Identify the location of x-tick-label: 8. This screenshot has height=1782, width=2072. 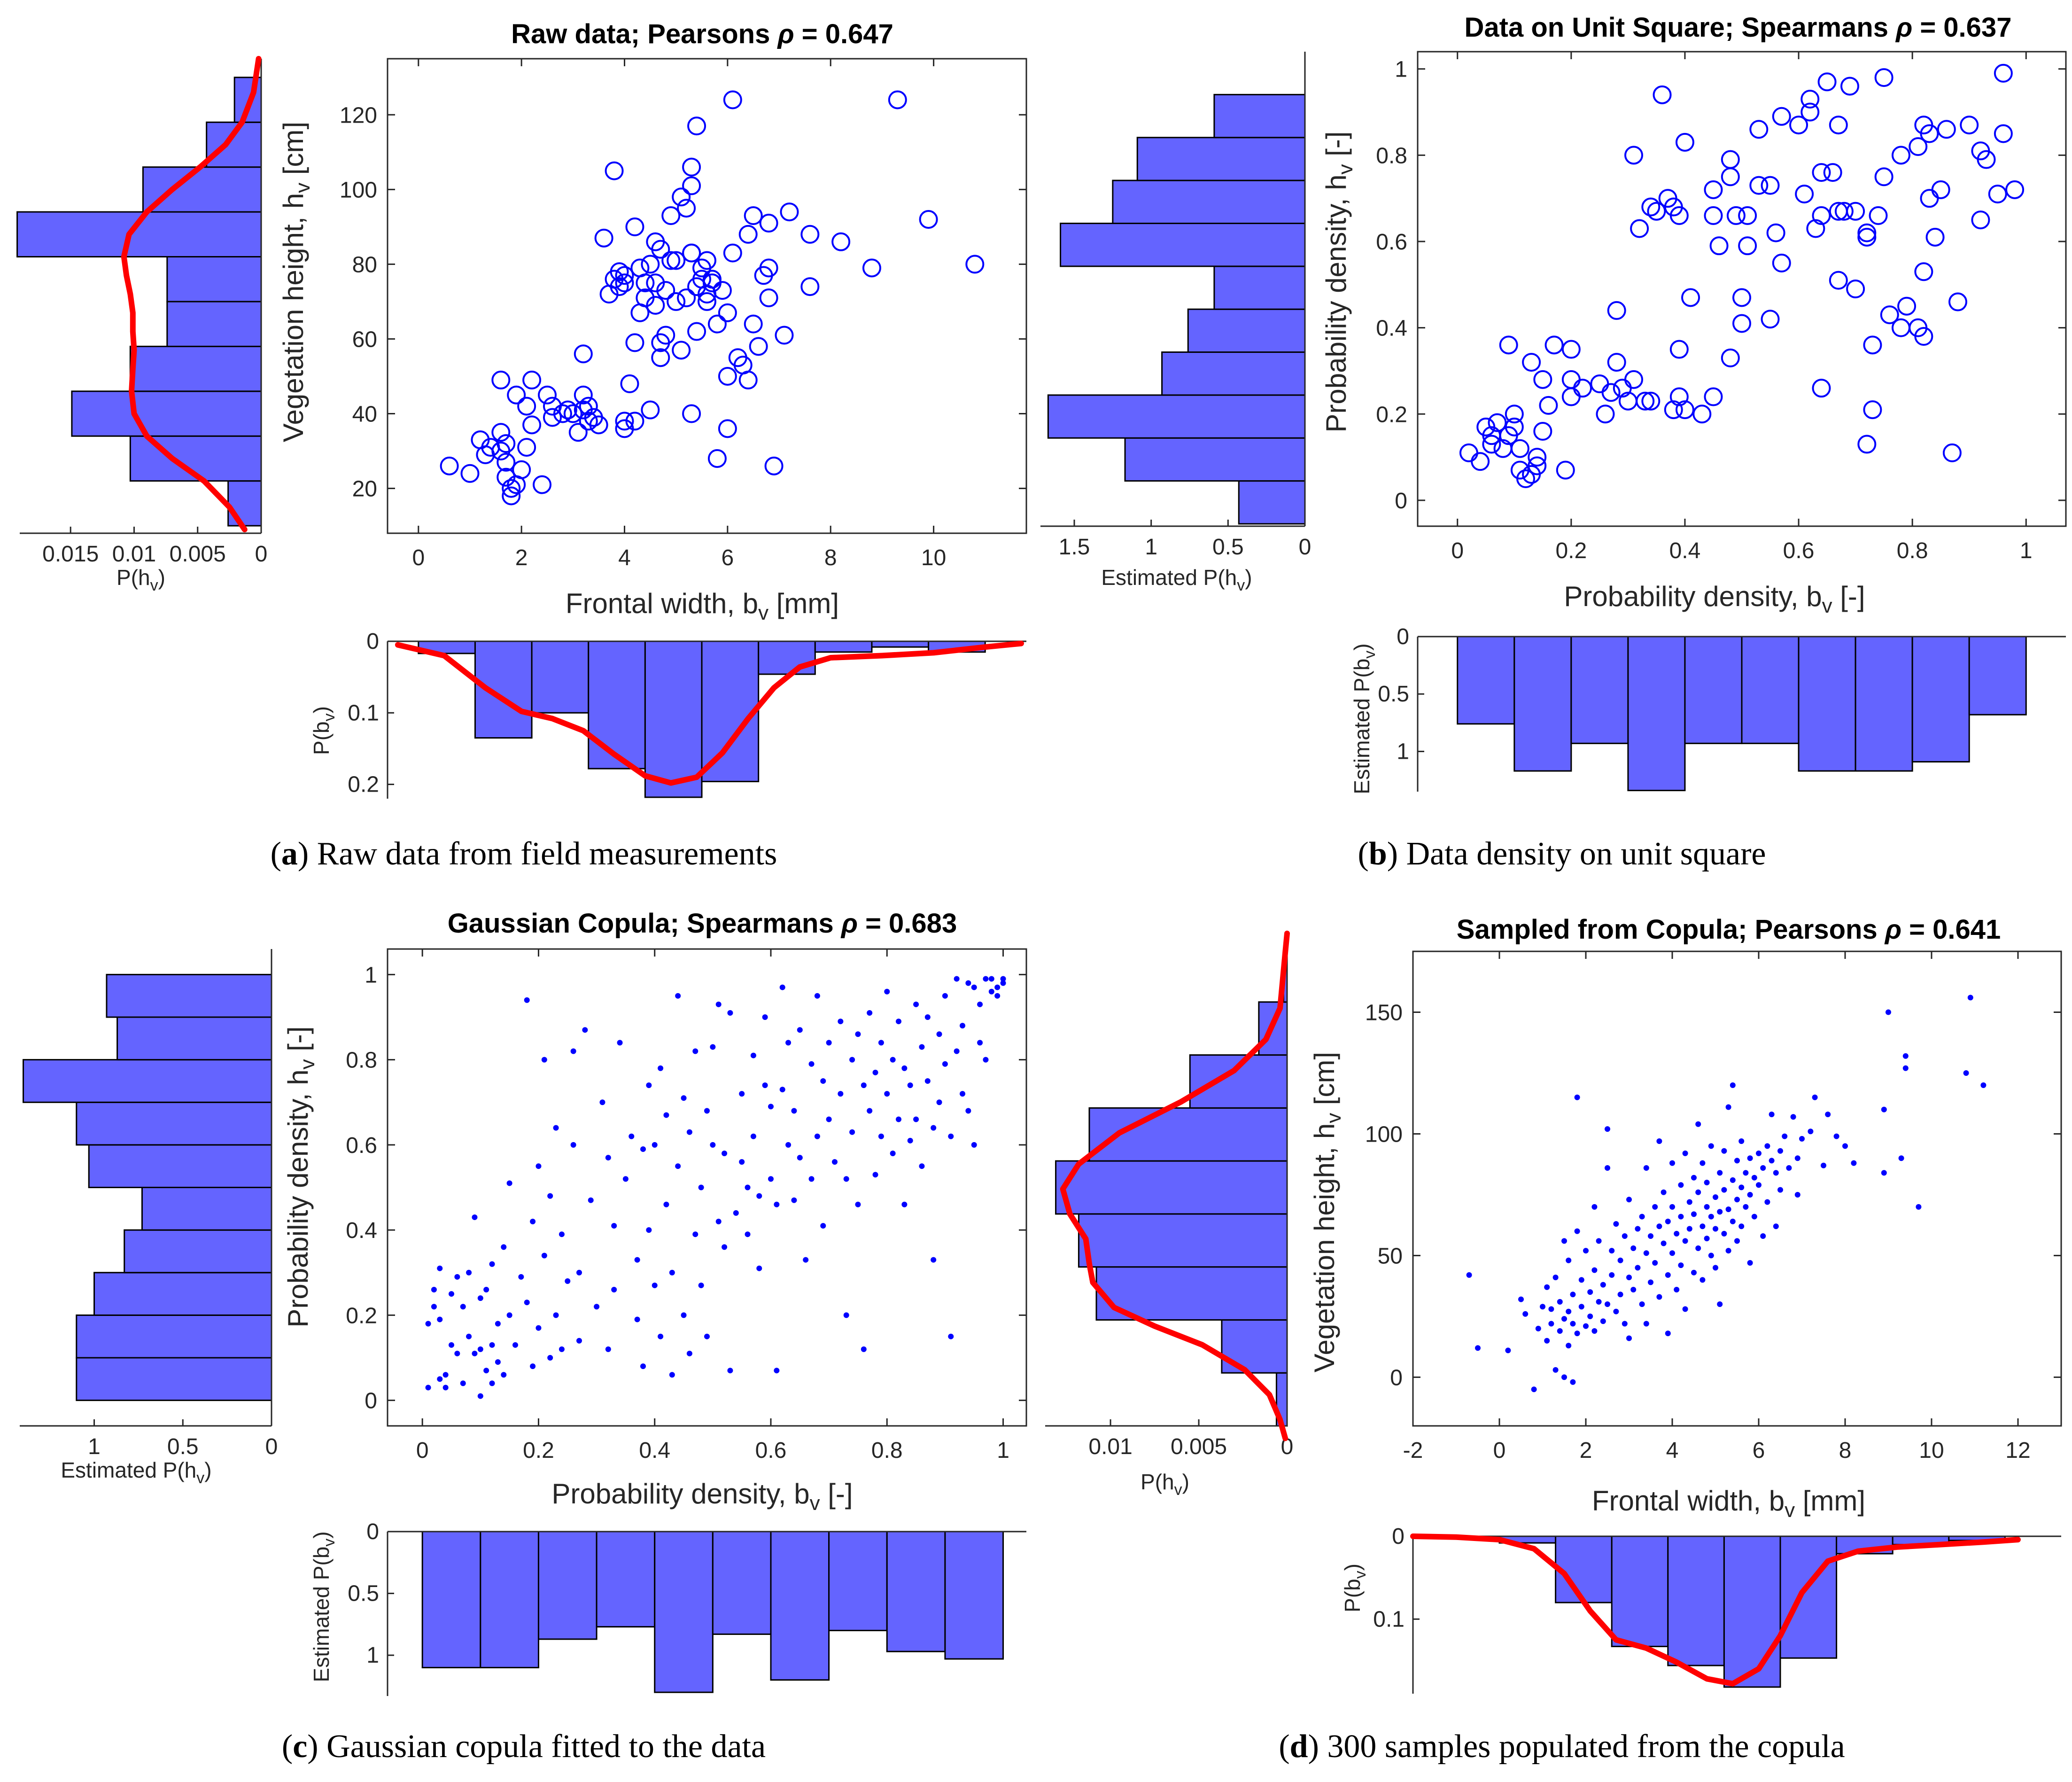
(1846, 1450).